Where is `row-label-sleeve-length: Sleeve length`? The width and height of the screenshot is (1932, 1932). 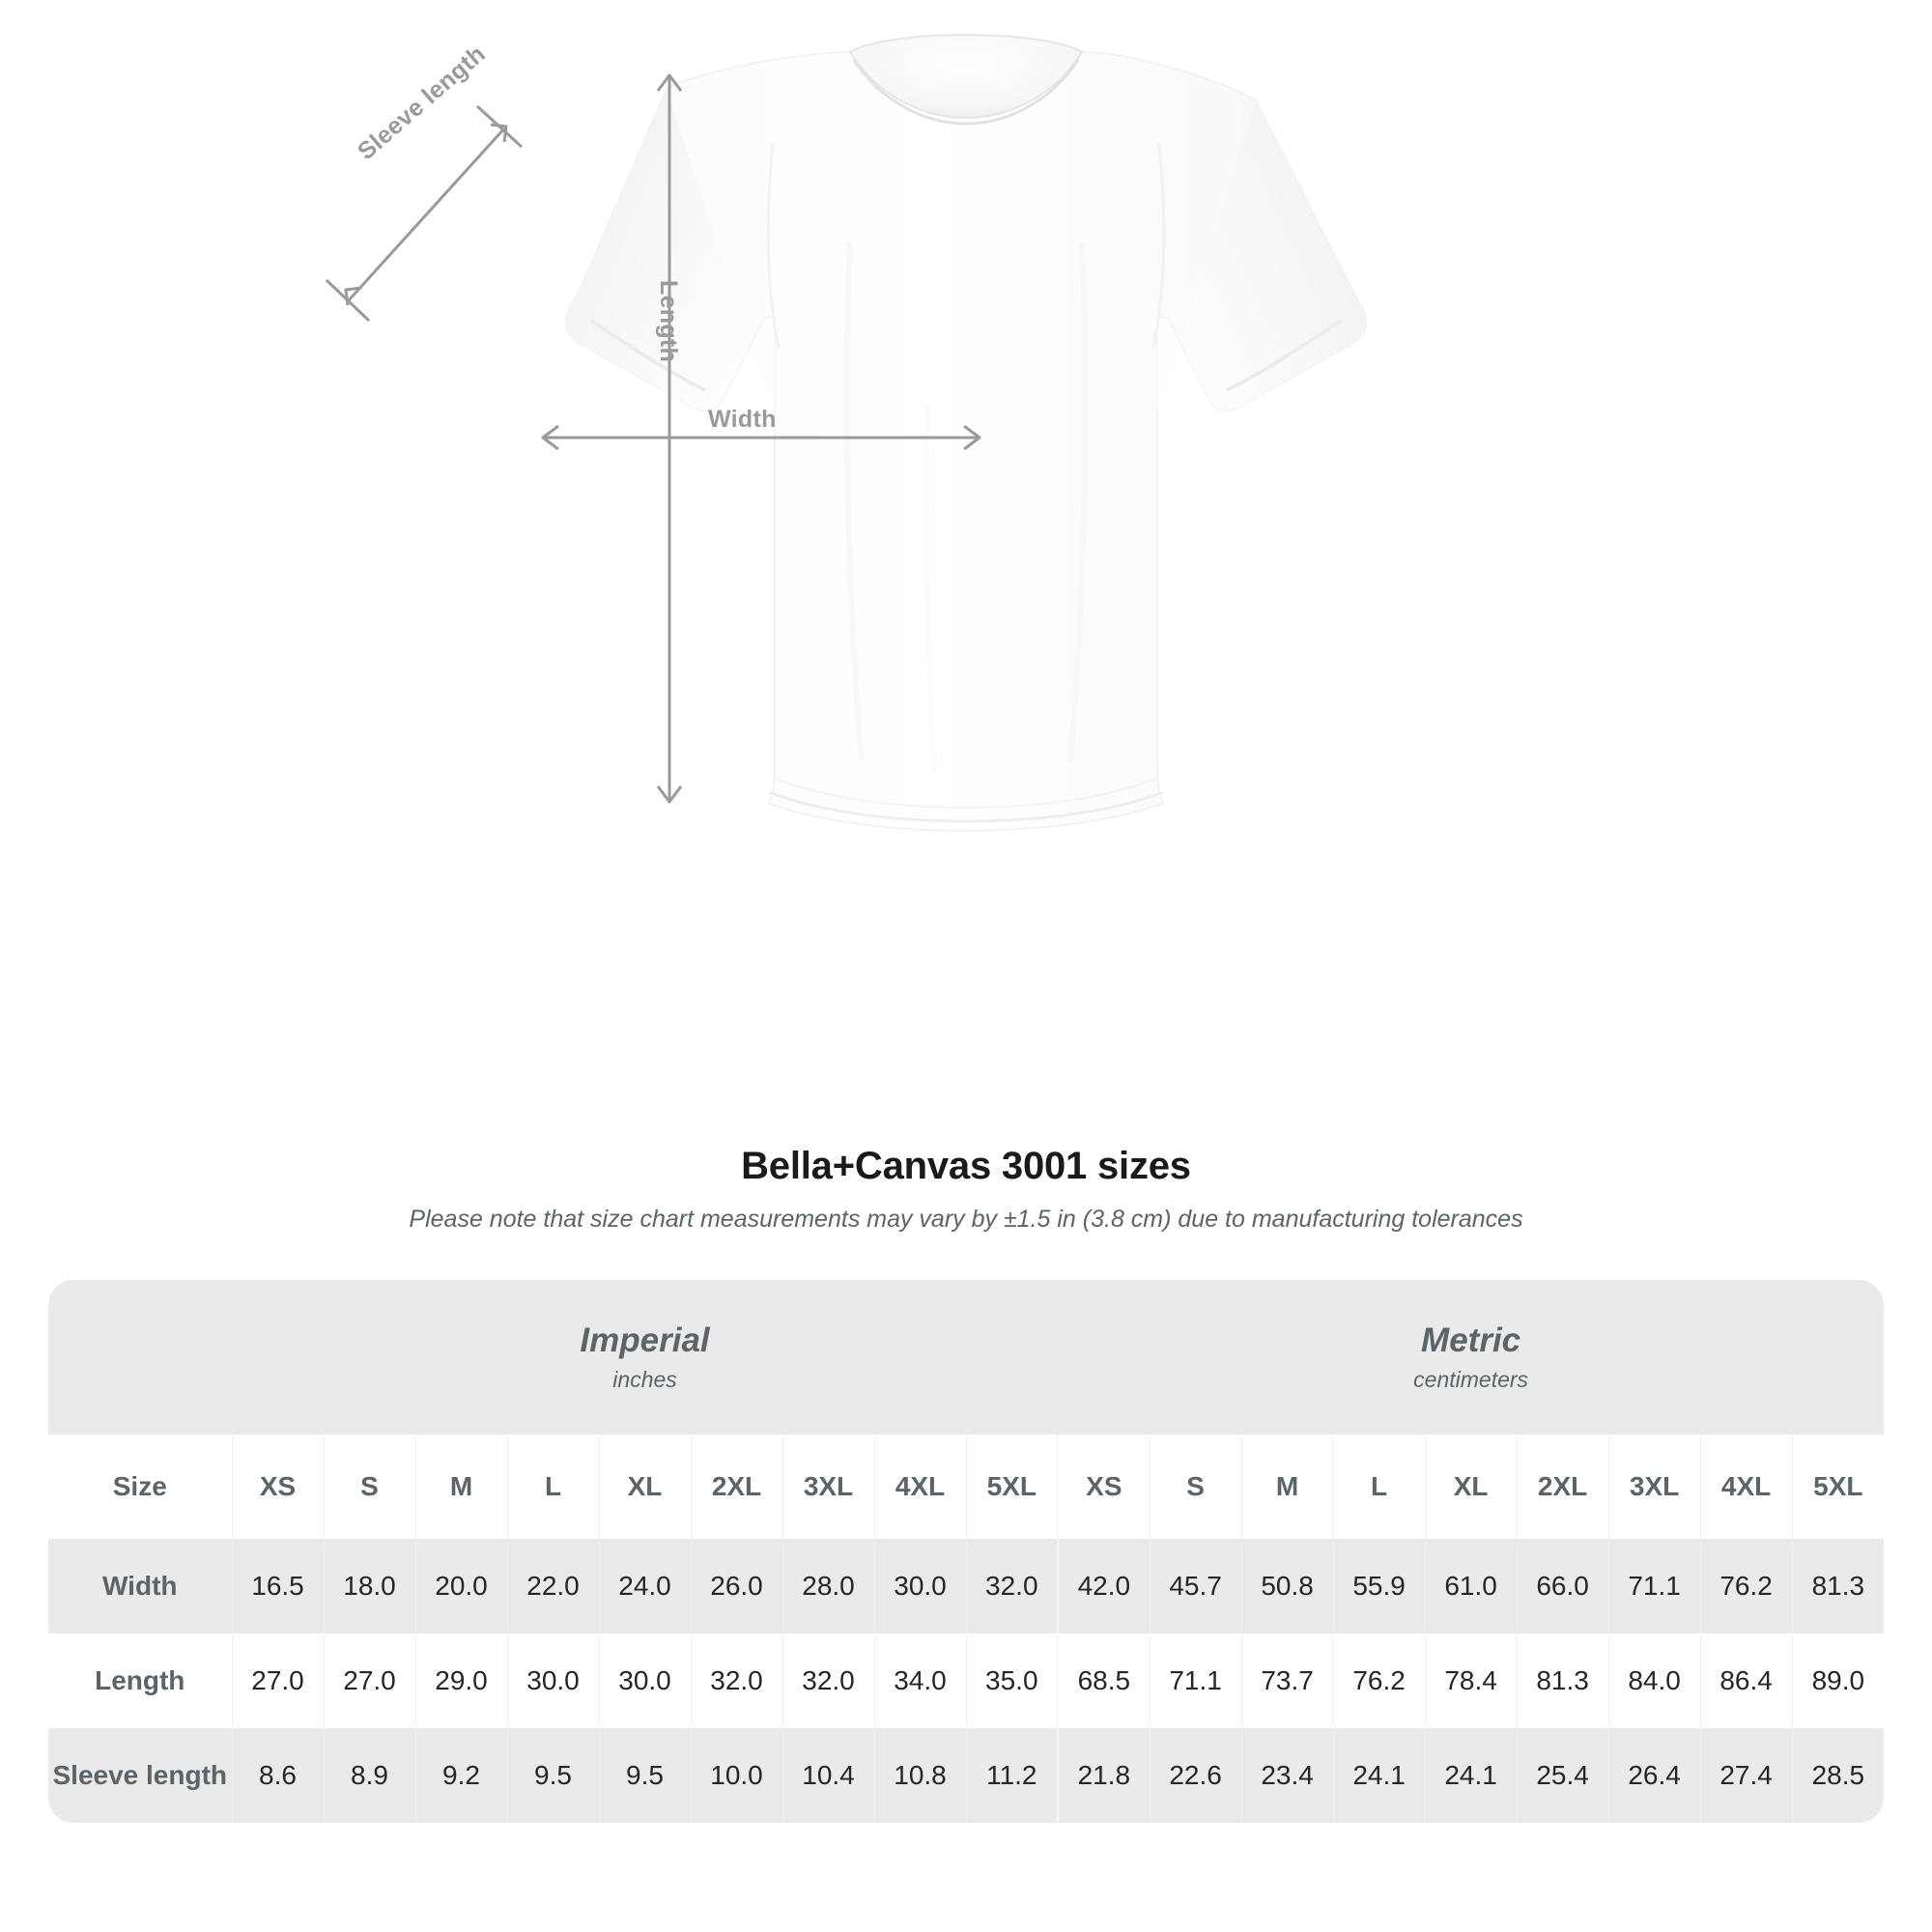 row-label-sleeve-length: Sleeve length is located at coordinates (140, 1775).